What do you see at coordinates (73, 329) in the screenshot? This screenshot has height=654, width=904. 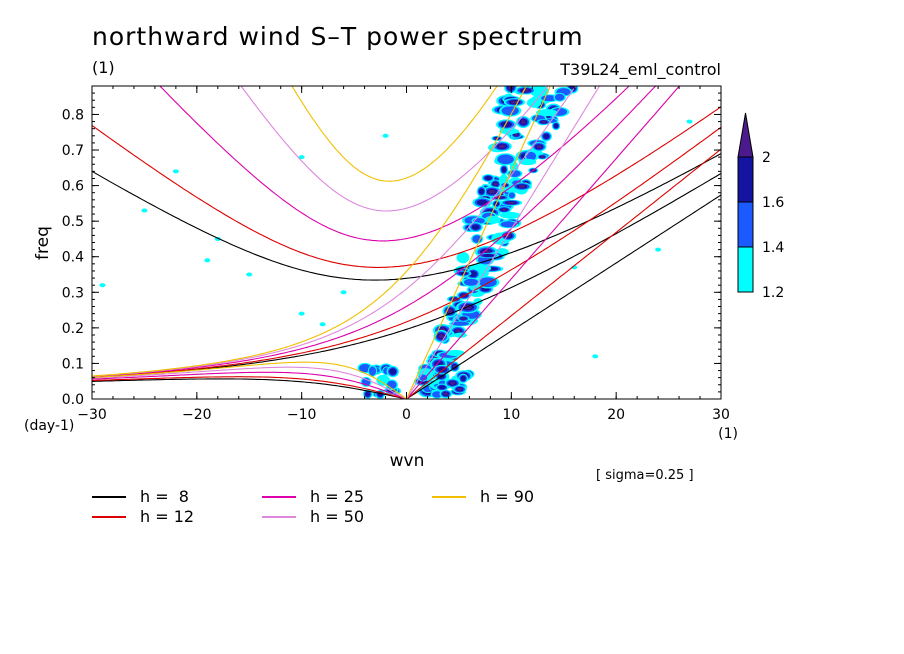 I see `y-tick-label: 0.2` at bounding box center [73, 329].